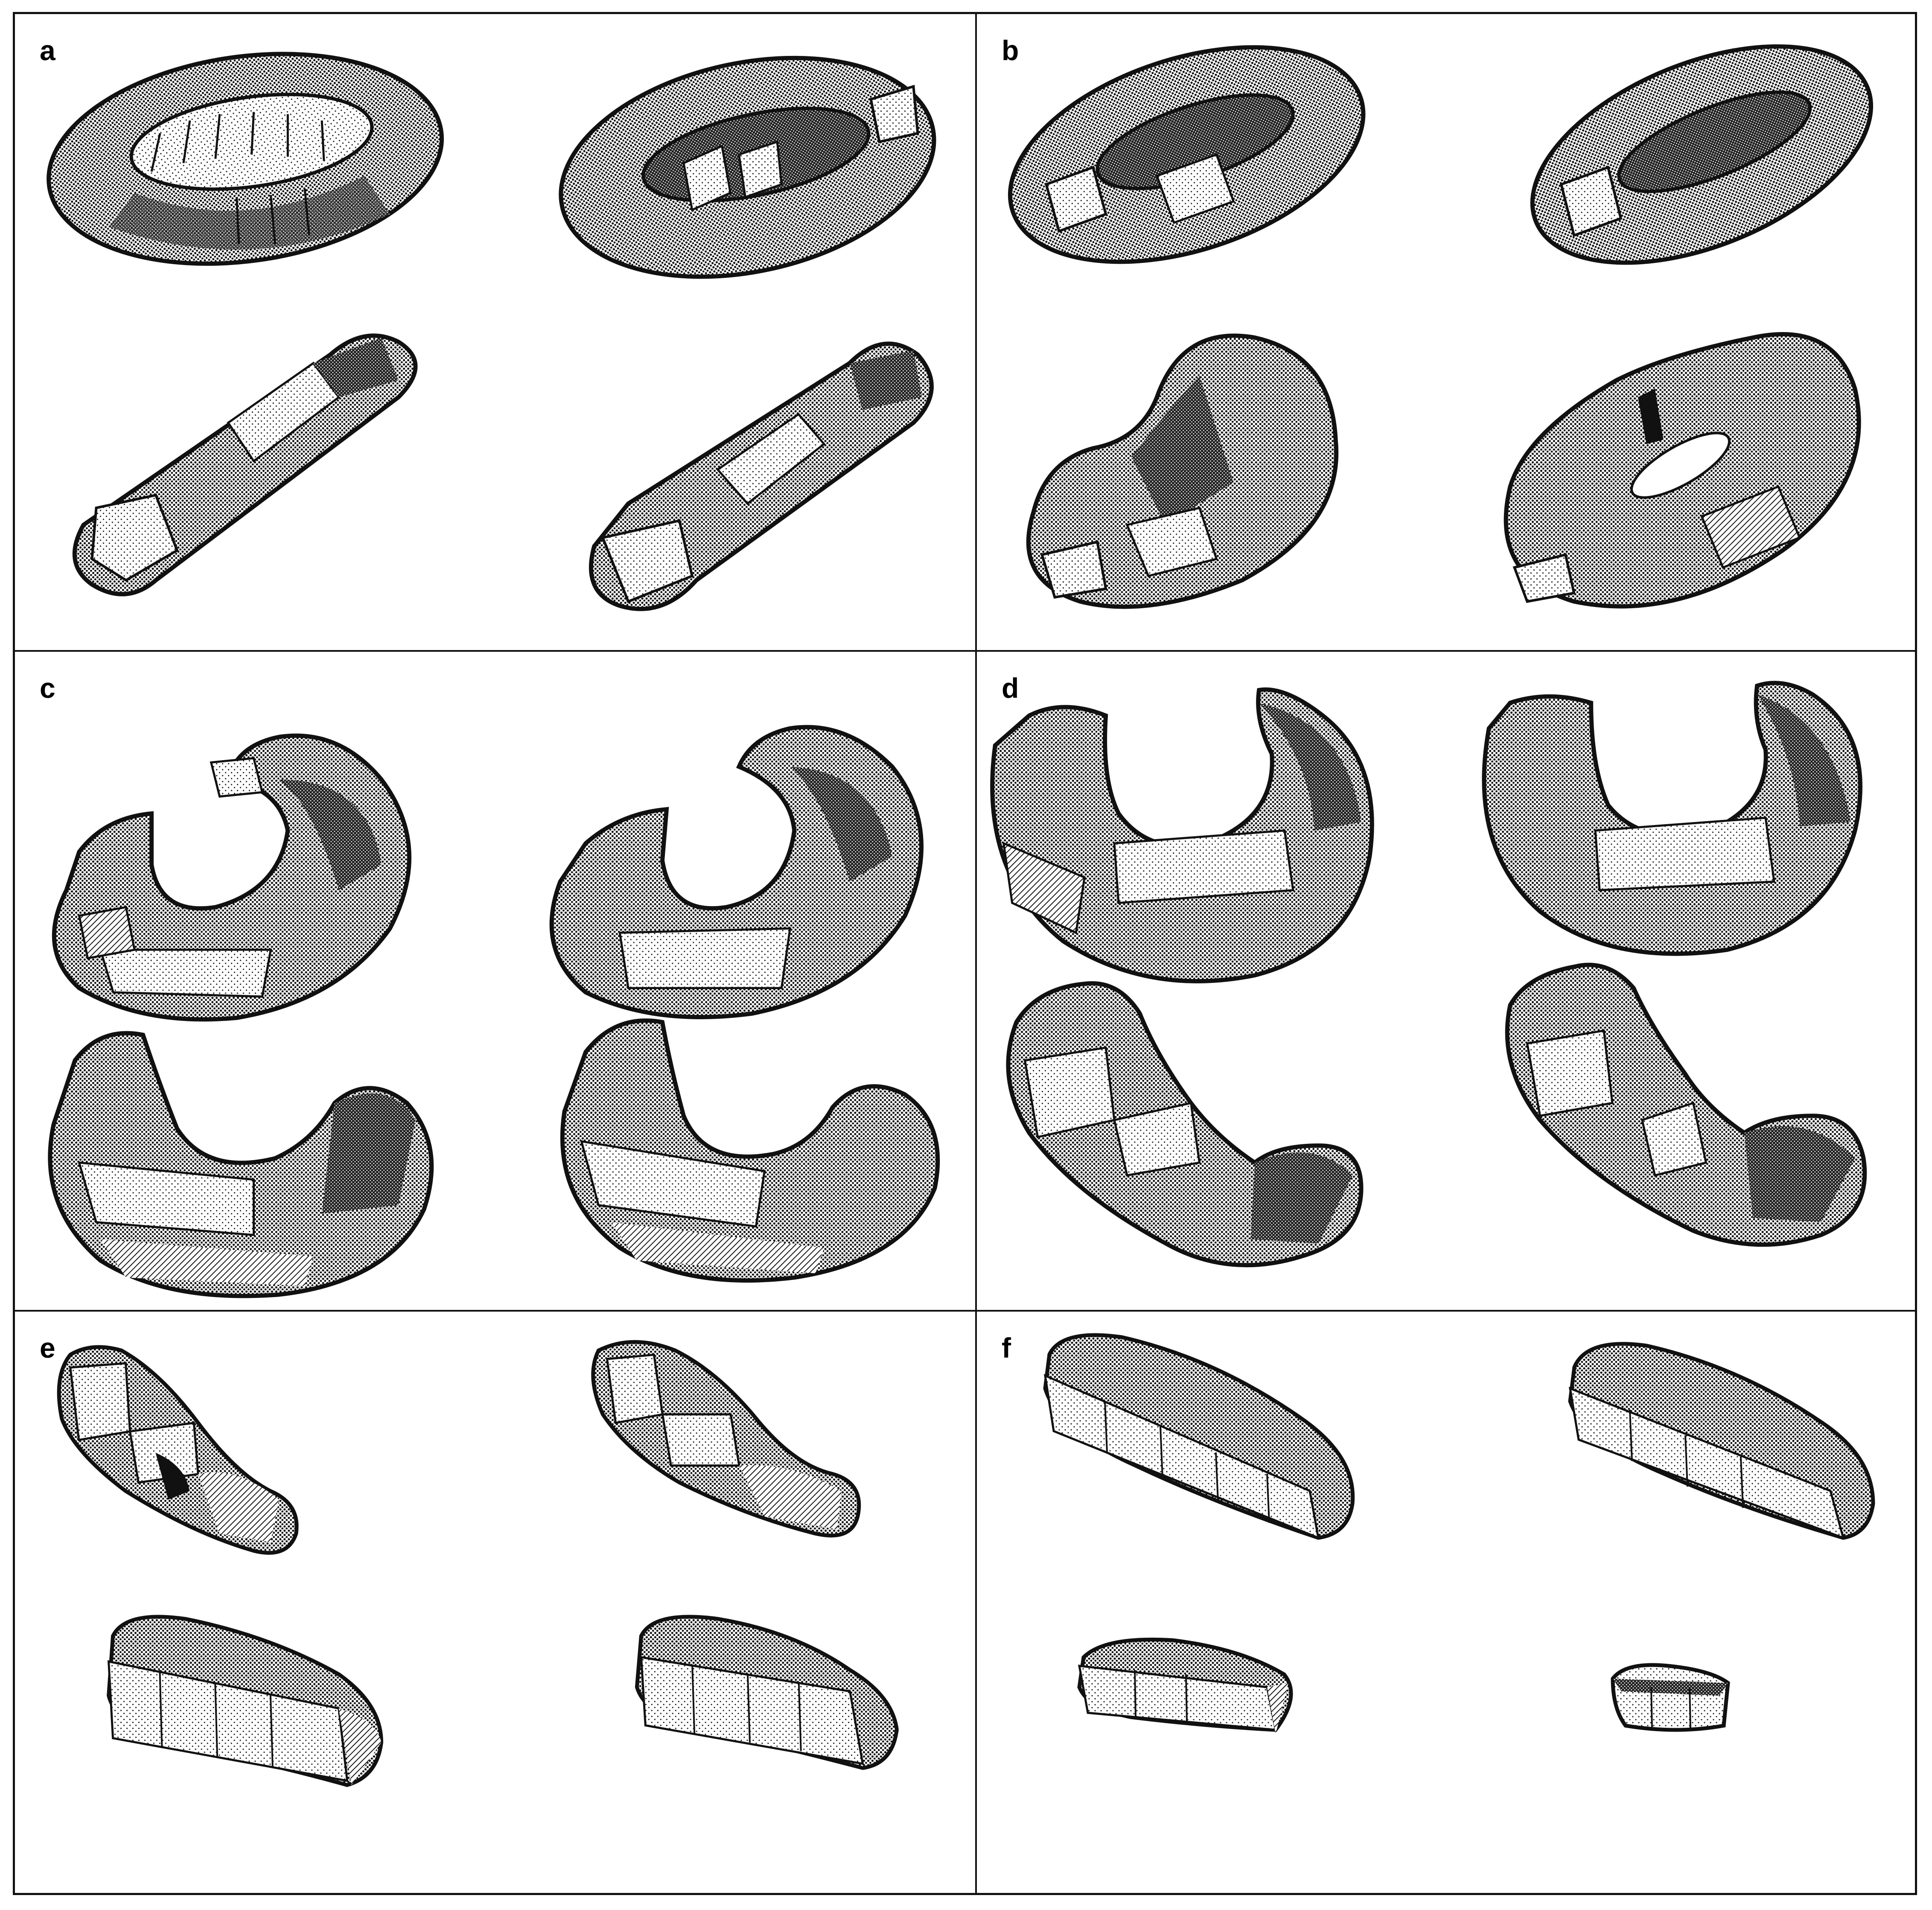  I want to click on panel-e-shapes, so click(478, 1564).